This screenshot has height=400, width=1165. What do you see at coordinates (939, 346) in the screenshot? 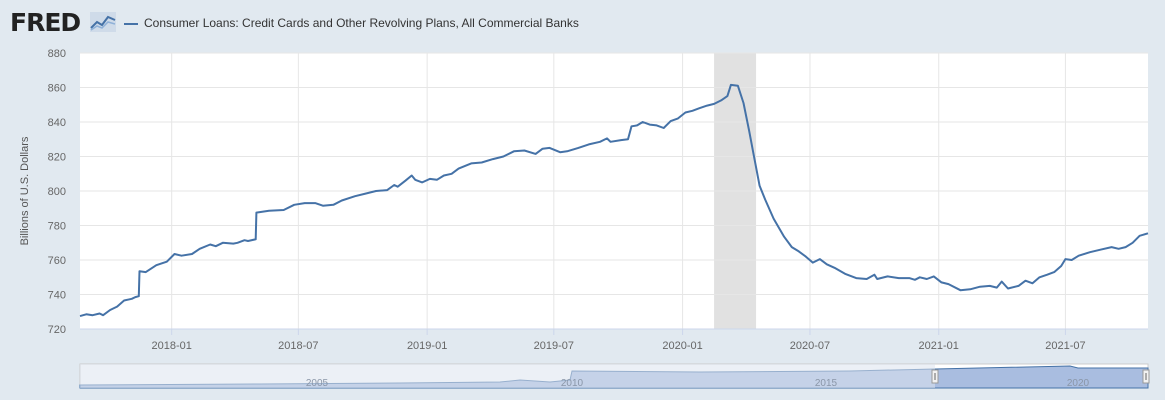
I see `x-tick-label: 2021-01` at bounding box center [939, 346].